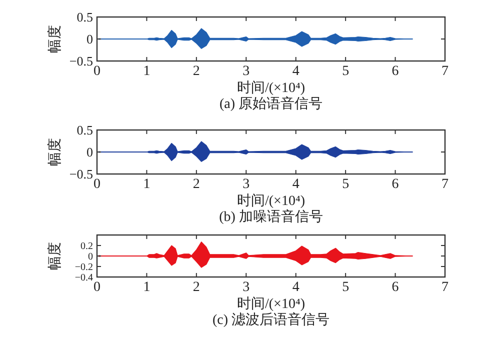 The width and height of the screenshot is (487, 345). I want to click on y-tick-label: 0.2, so click(86, 246).